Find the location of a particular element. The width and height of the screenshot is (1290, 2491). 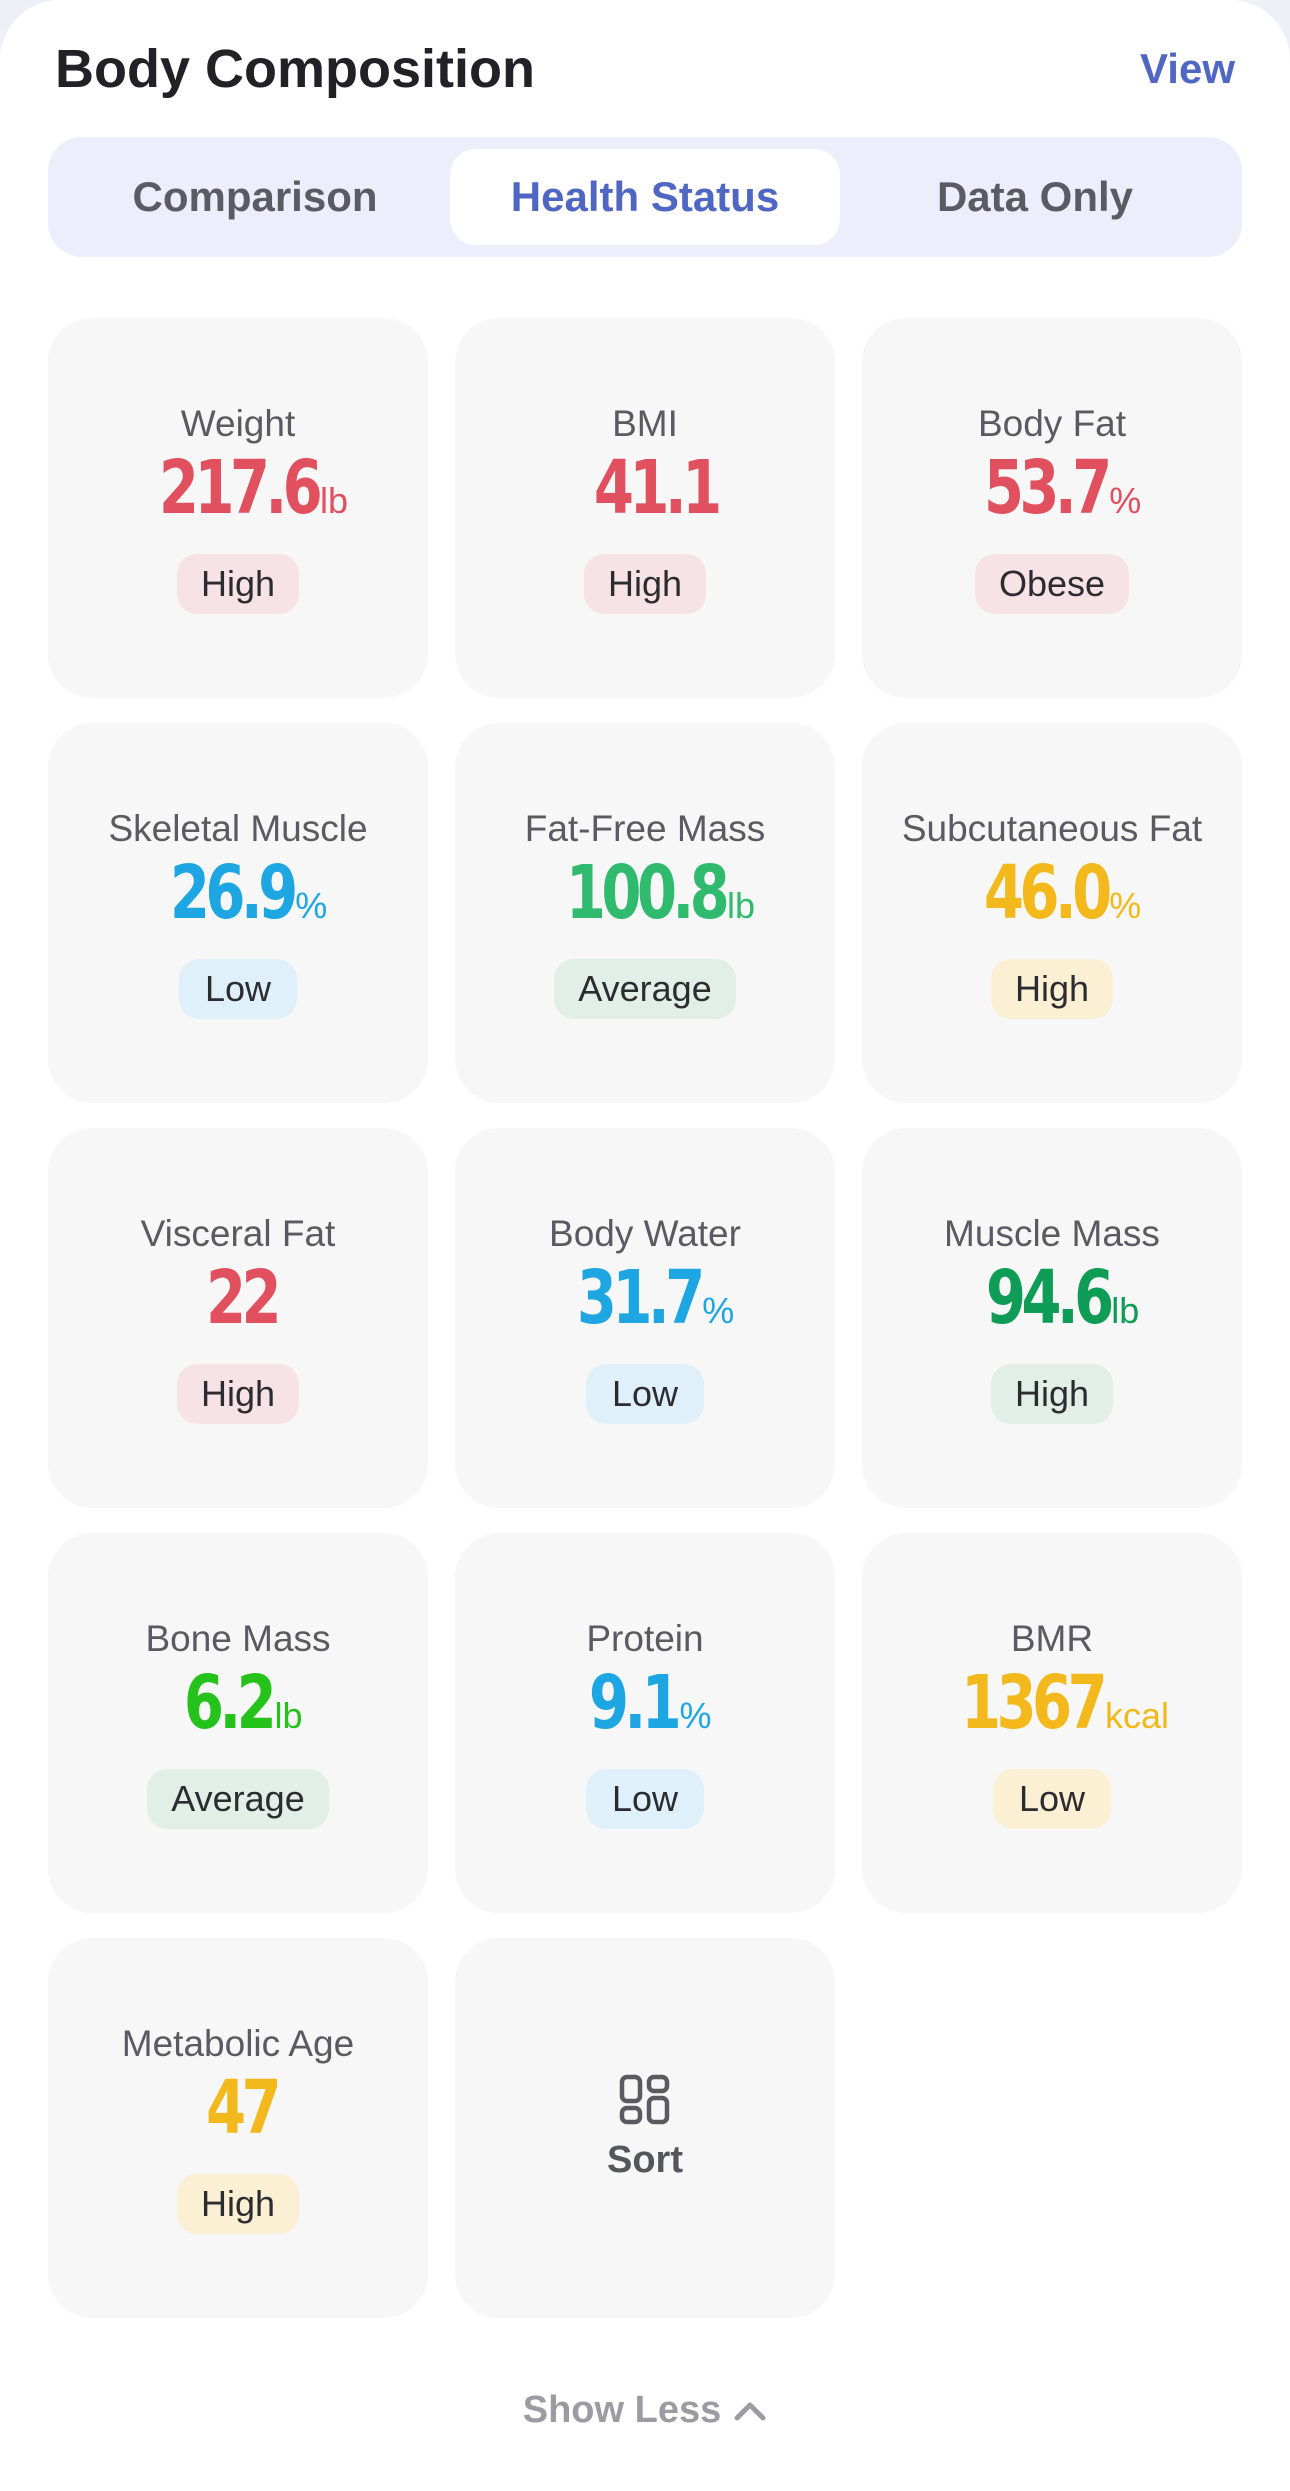

metric-value-row: 53.7% is located at coordinates (1052, 489).